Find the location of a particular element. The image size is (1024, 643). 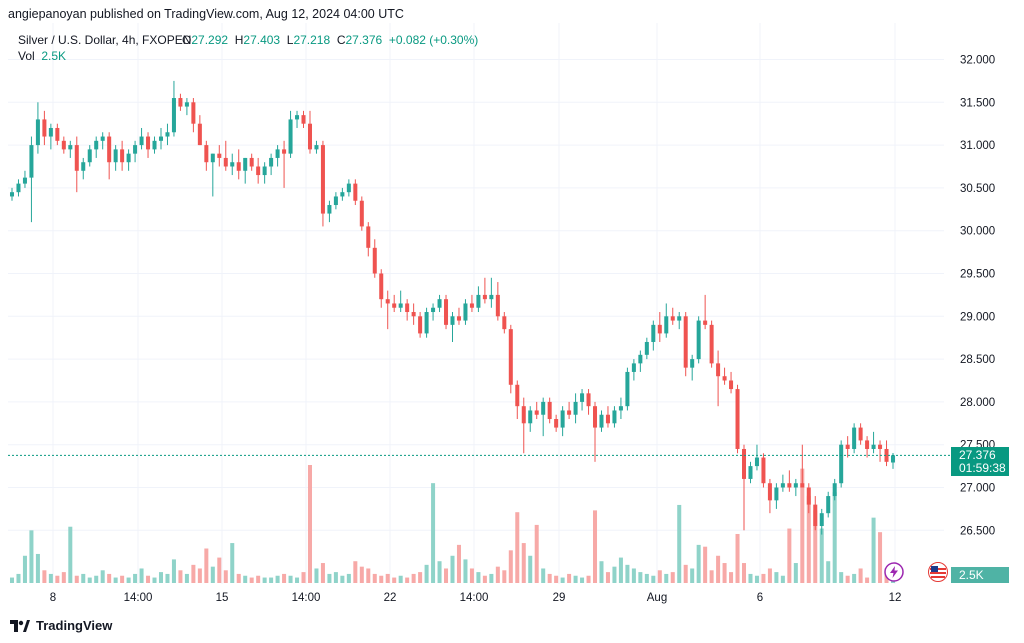

price-tick-label: 28.500 is located at coordinates (977, 360).